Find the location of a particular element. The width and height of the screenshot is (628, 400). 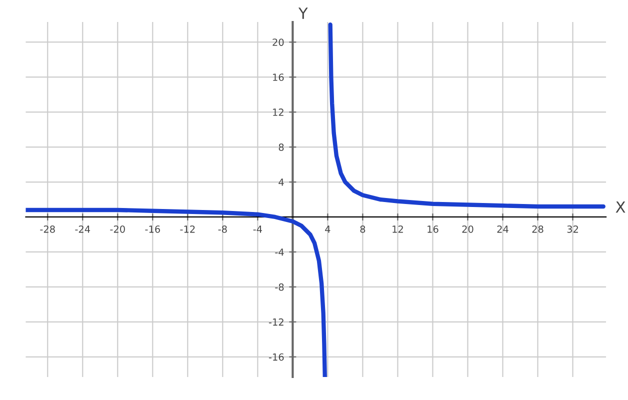

x-tick-label: -20 is located at coordinates (117, 229).